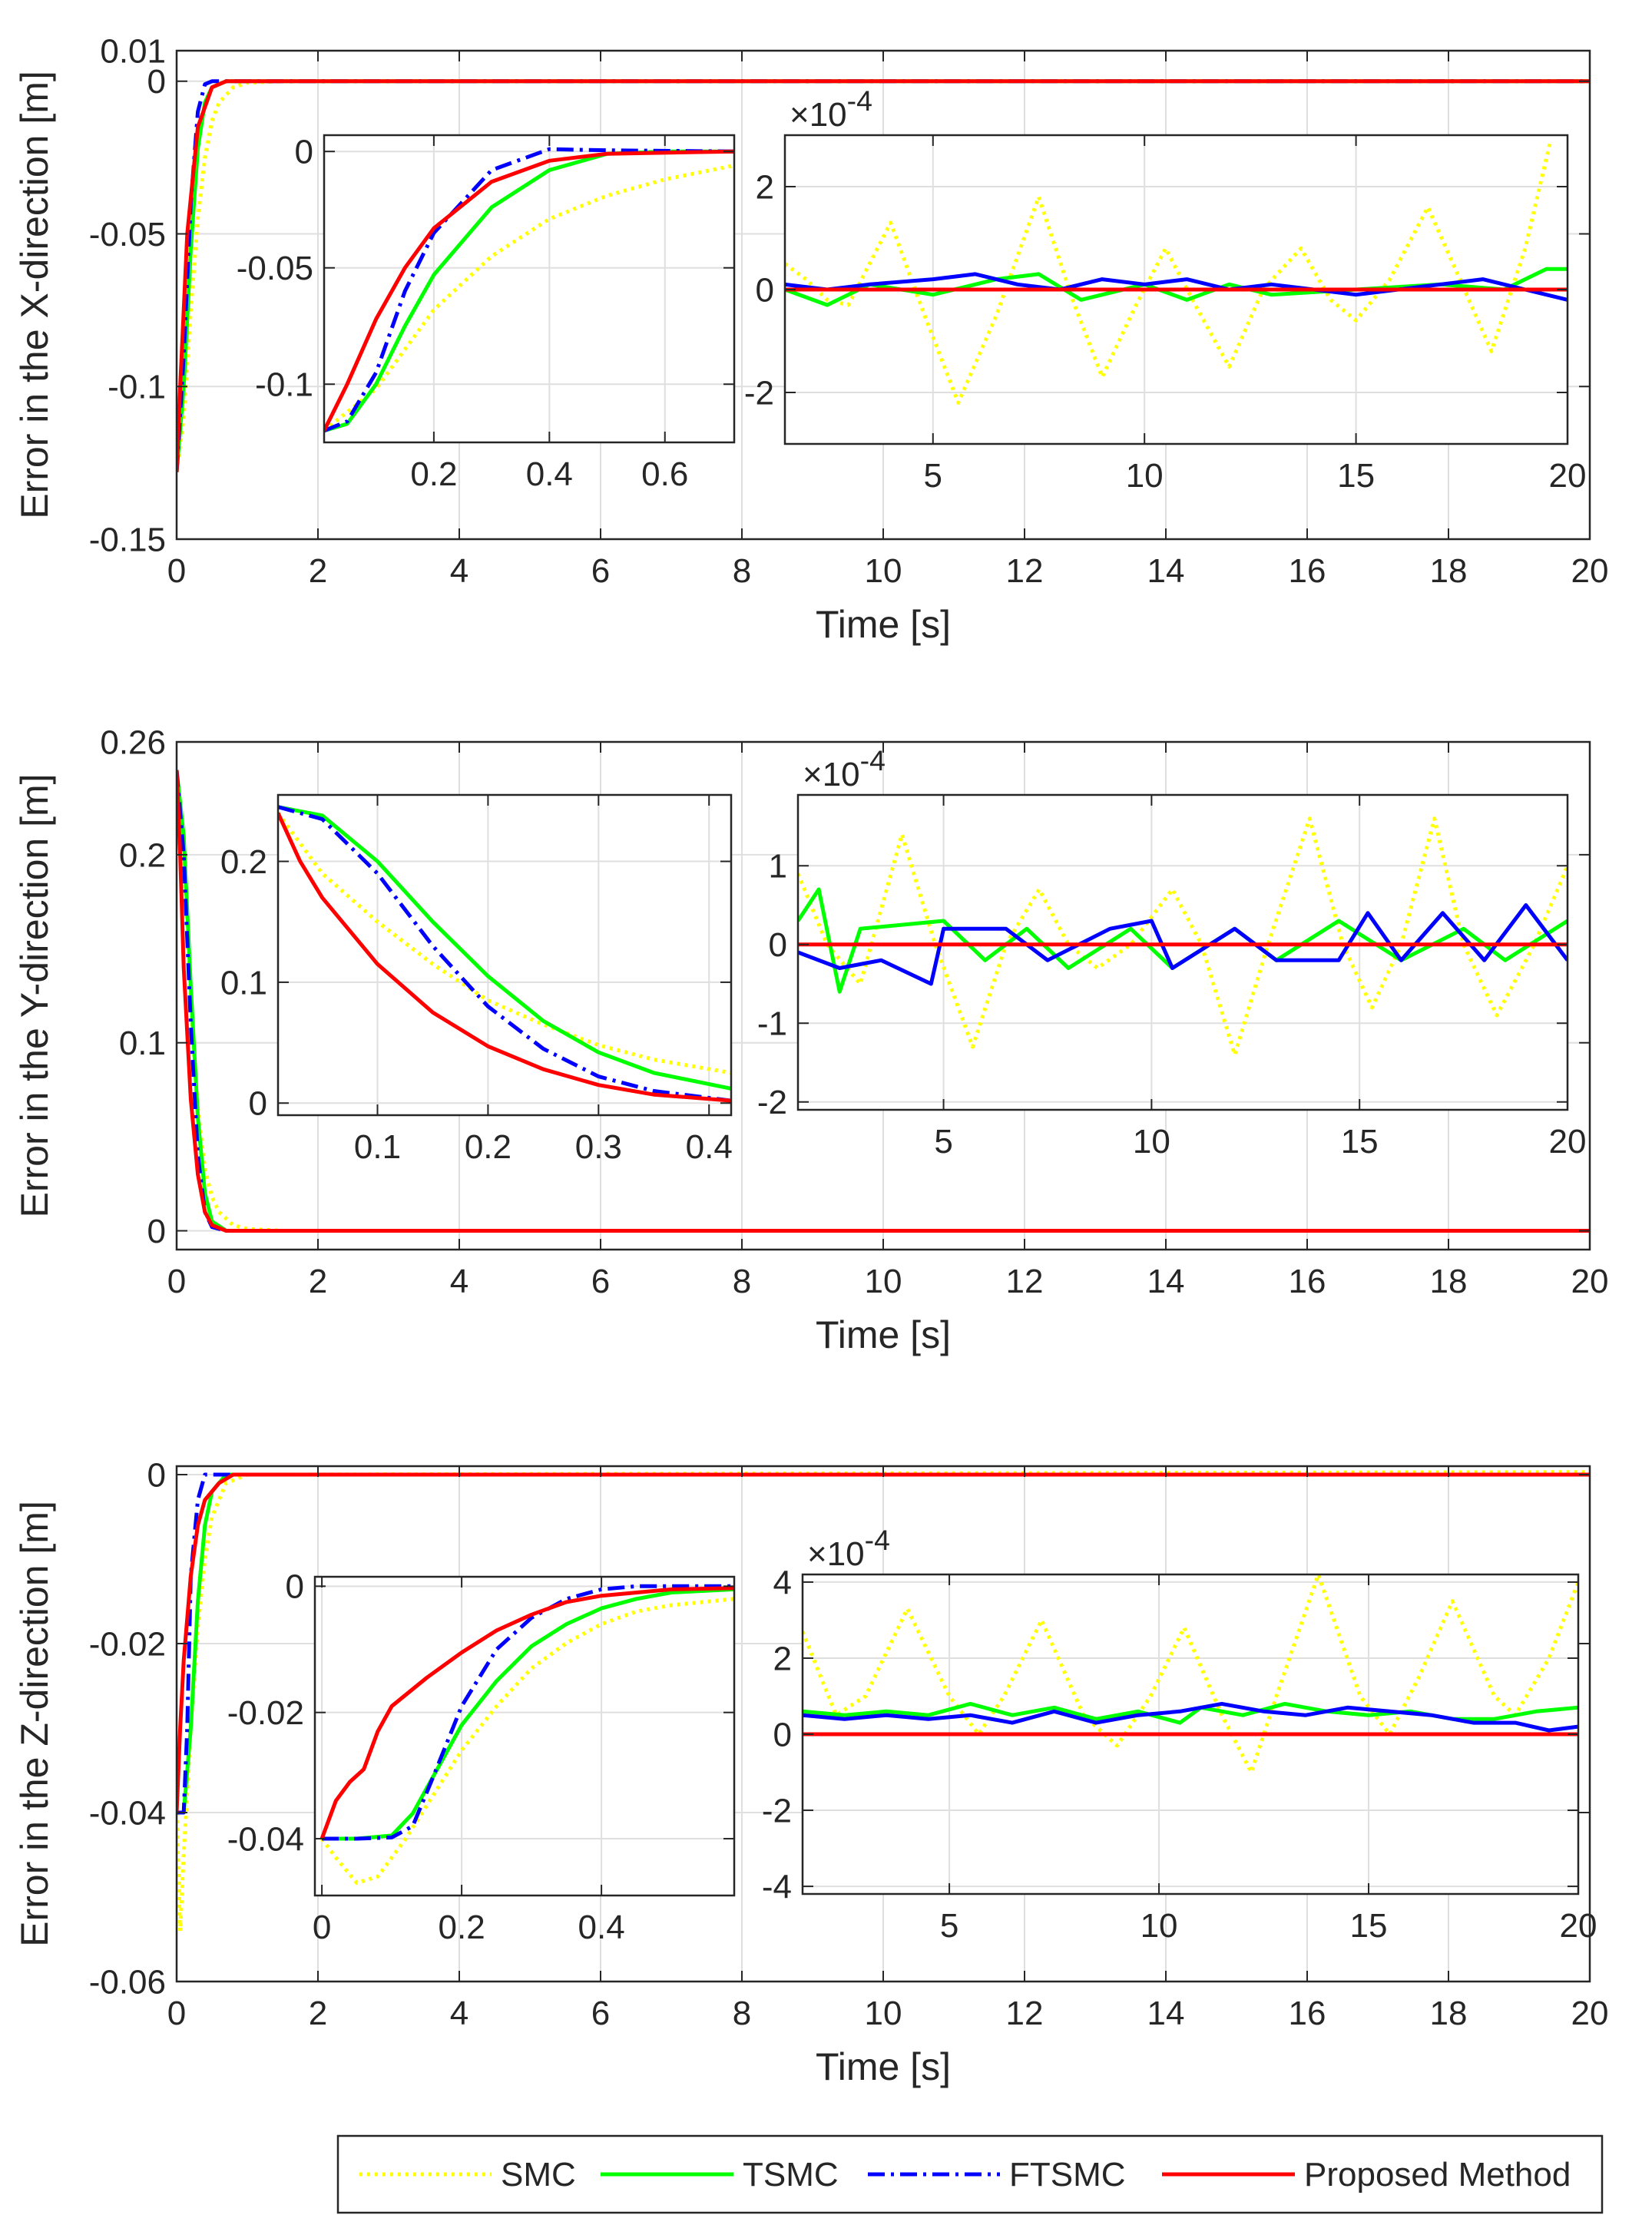 The width and height of the screenshot is (1652, 2215). Describe the element at coordinates (848, 1549) in the screenshot. I see `exponent-label: ×10⁻⁴` at that location.